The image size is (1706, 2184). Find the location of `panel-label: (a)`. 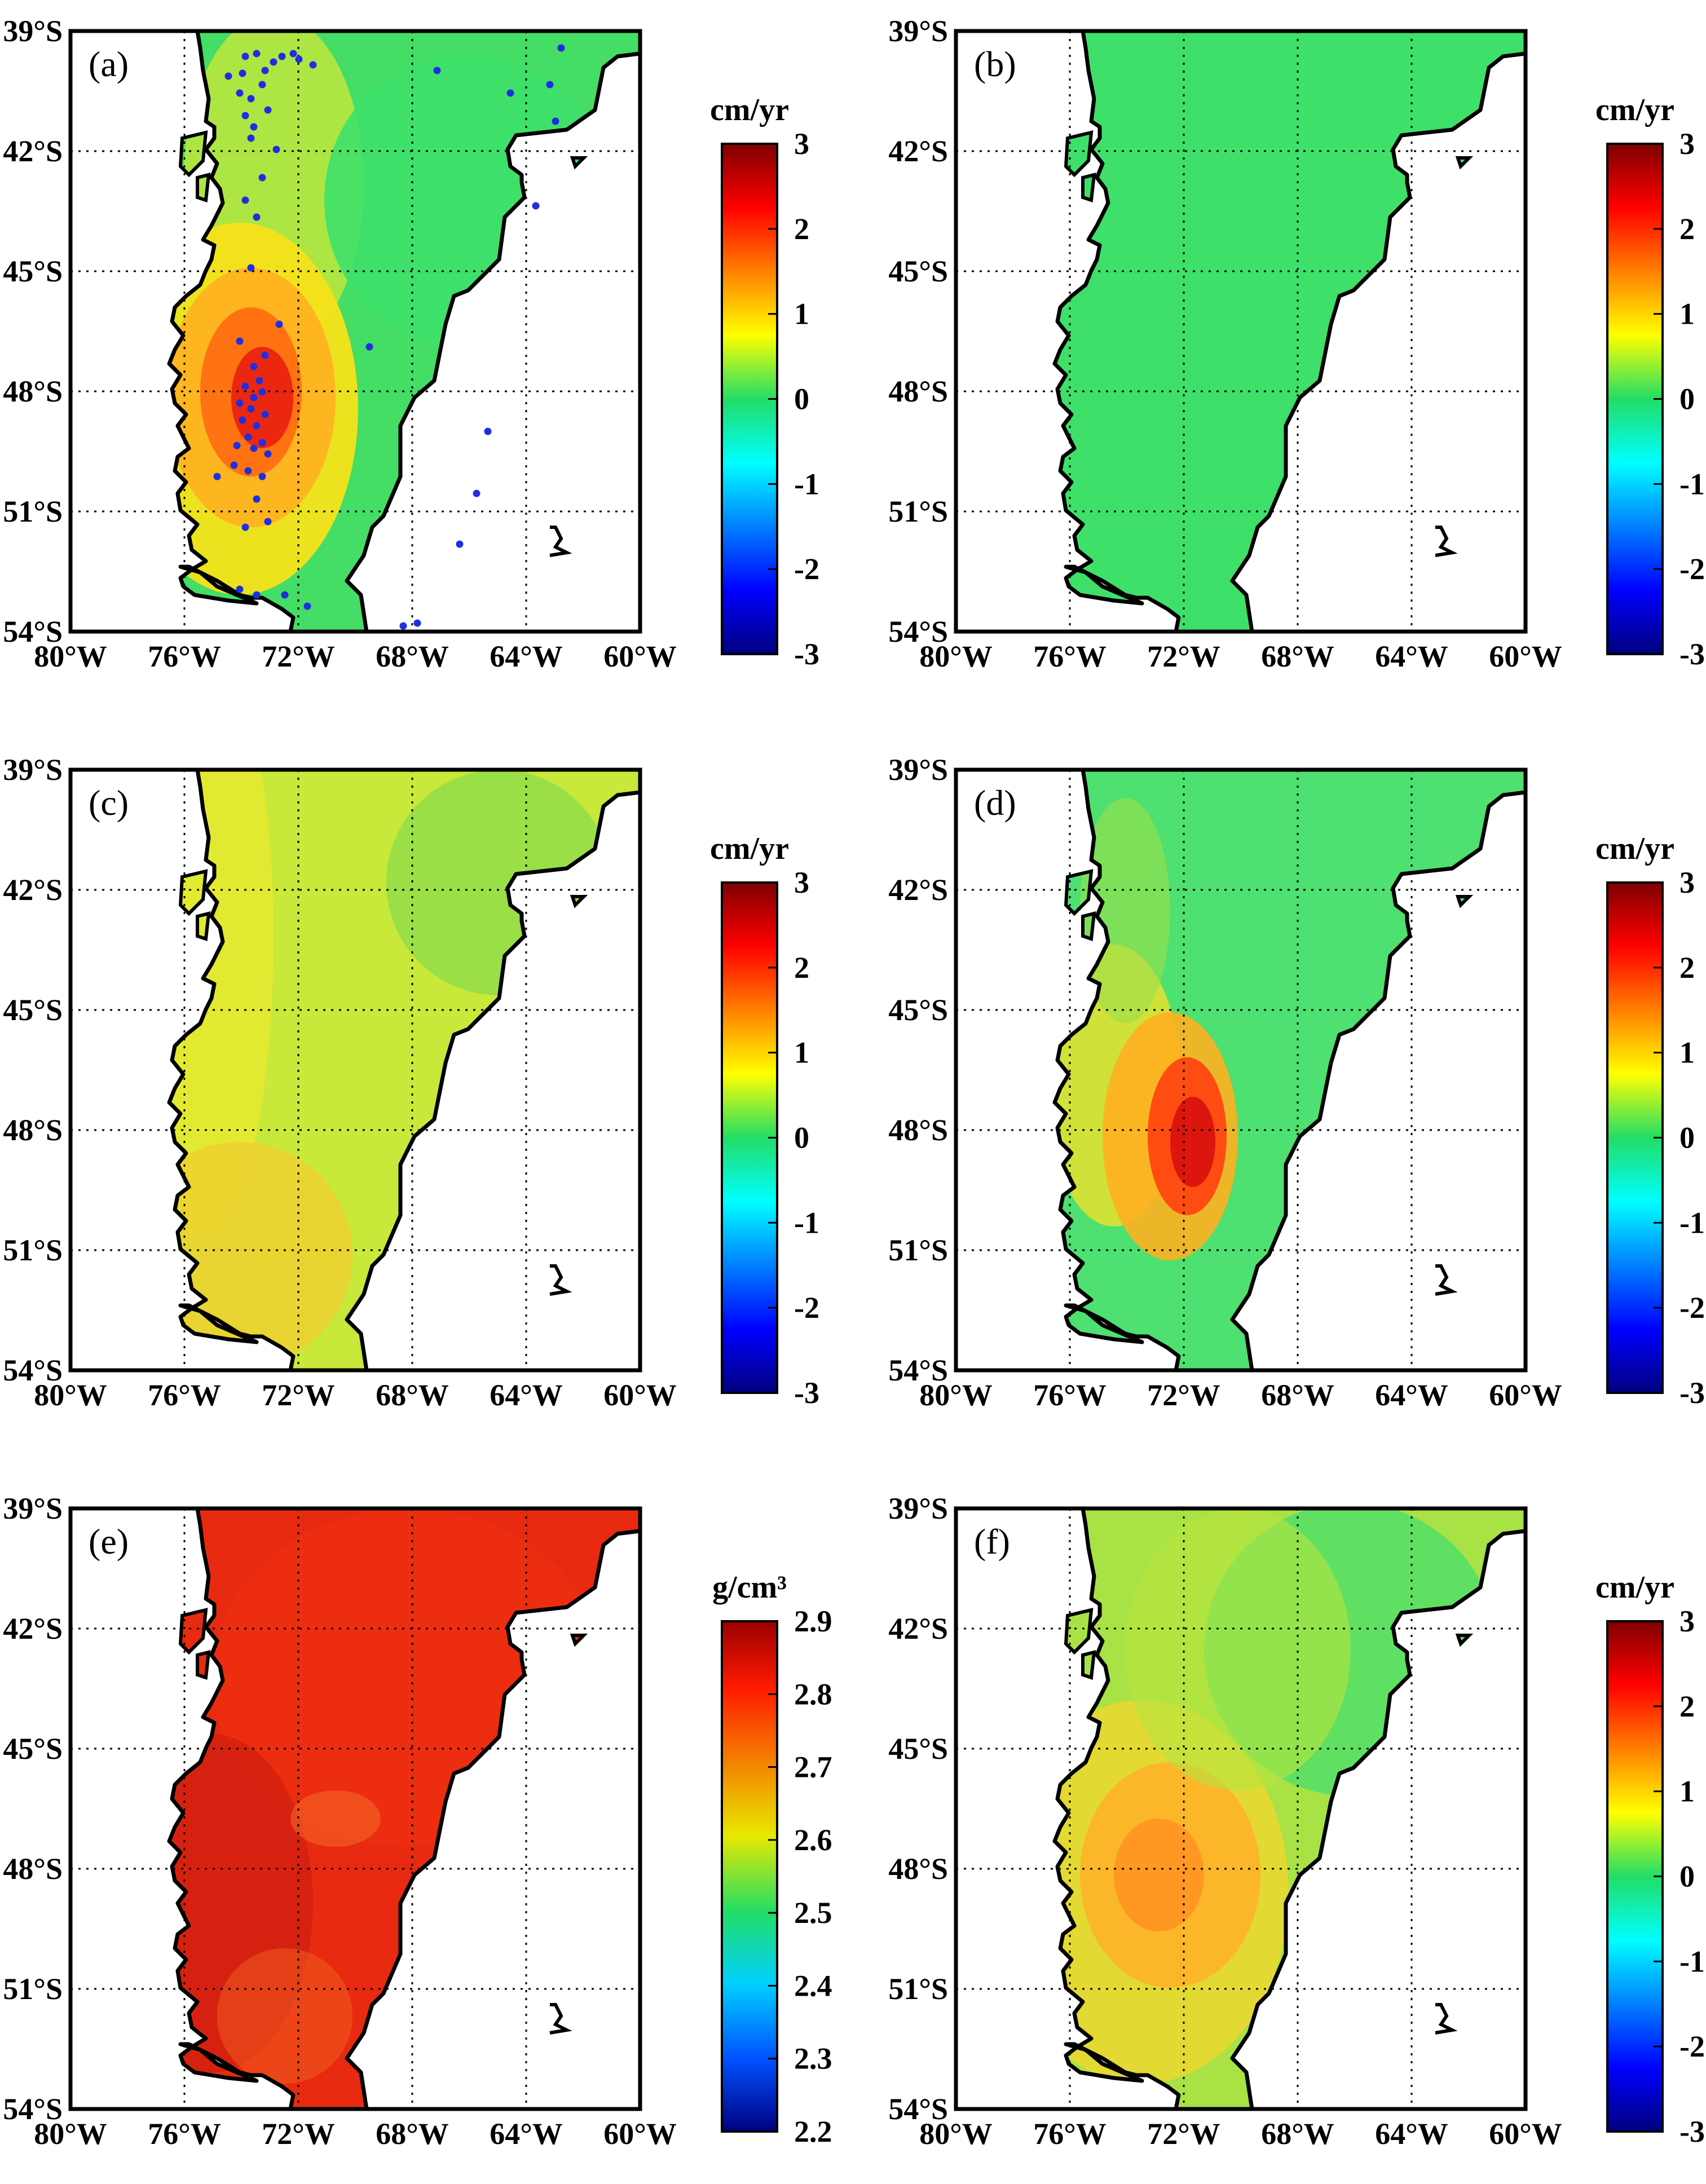

panel-label: (a) is located at coordinates (109, 64).